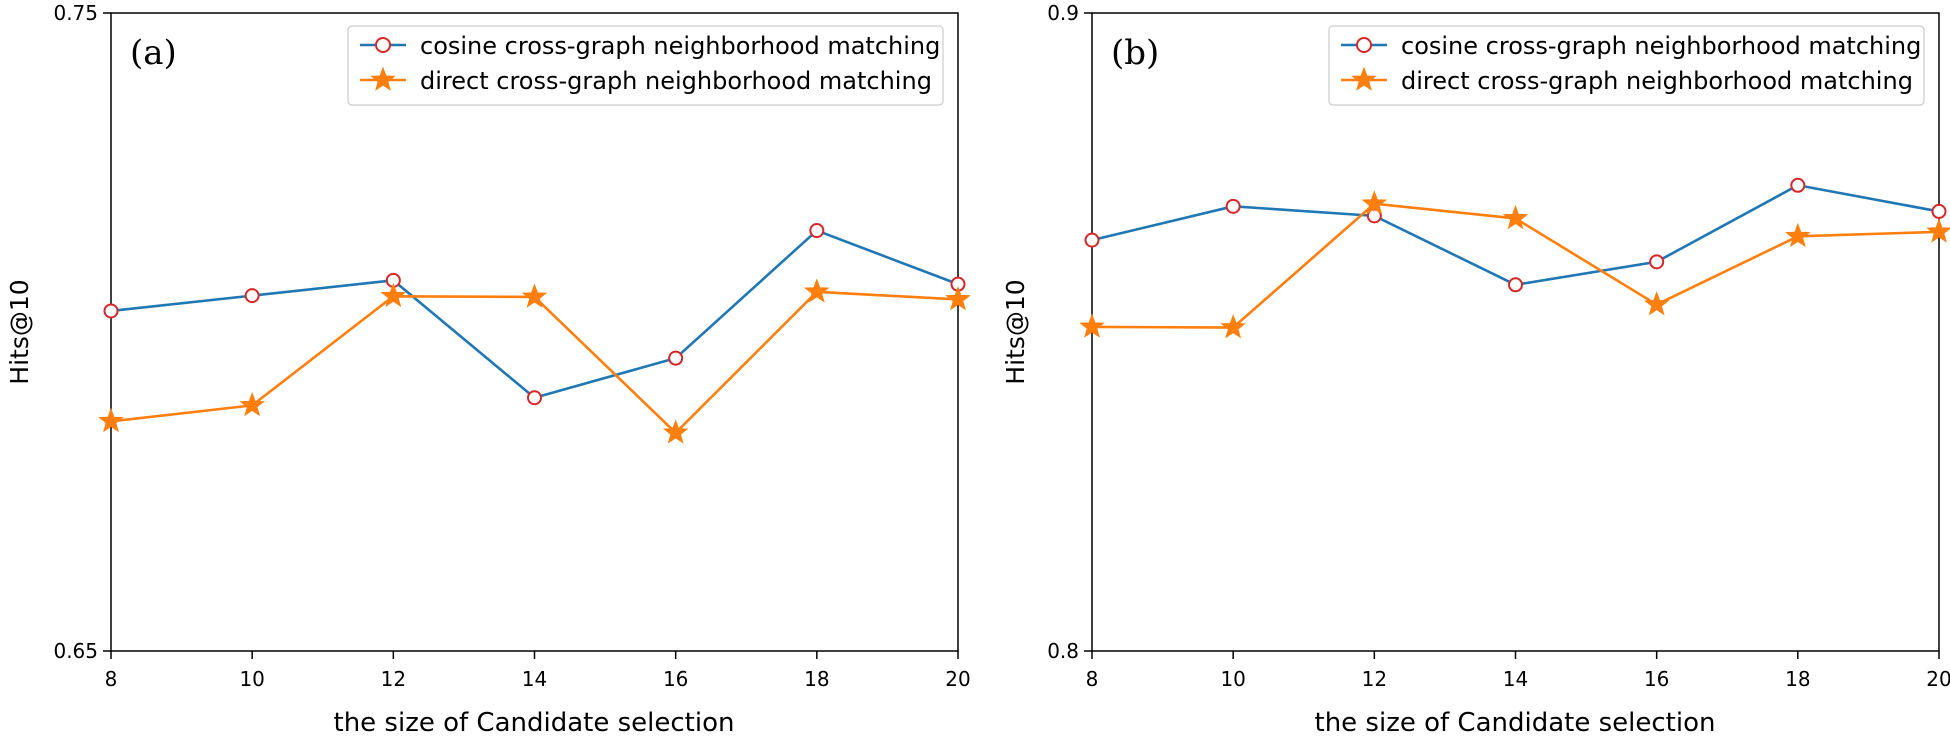 The width and height of the screenshot is (1950, 738). I want to click on panel-label: (b), so click(1135, 53).